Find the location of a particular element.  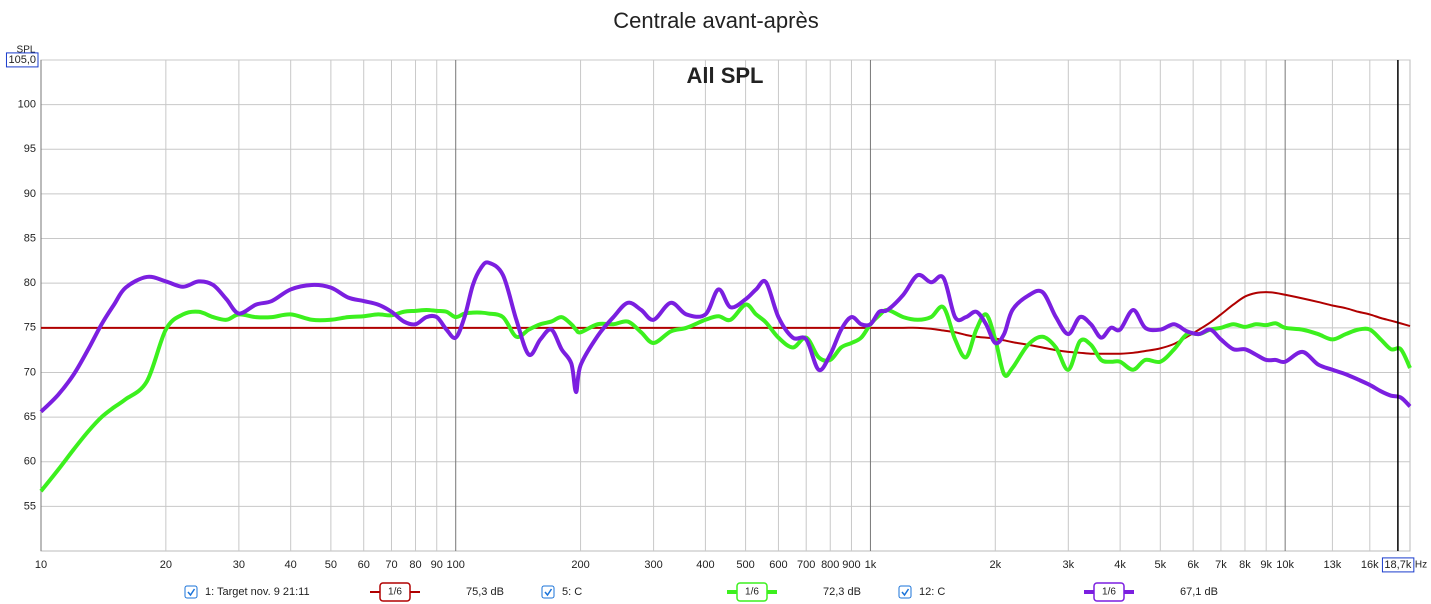

x-tick-label: 10 is located at coordinates (41, 565).